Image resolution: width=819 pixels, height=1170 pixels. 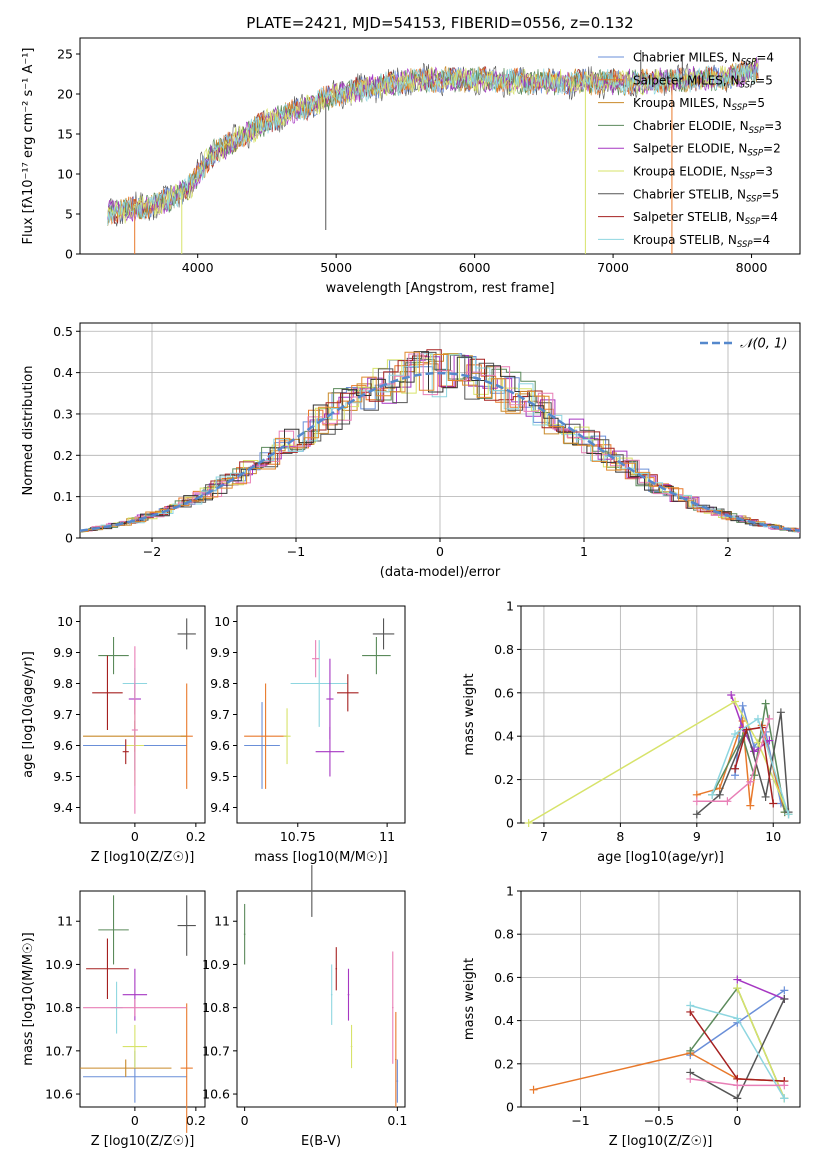 I want to click on y-tick-label: 0.6, so click(x=504, y=977).